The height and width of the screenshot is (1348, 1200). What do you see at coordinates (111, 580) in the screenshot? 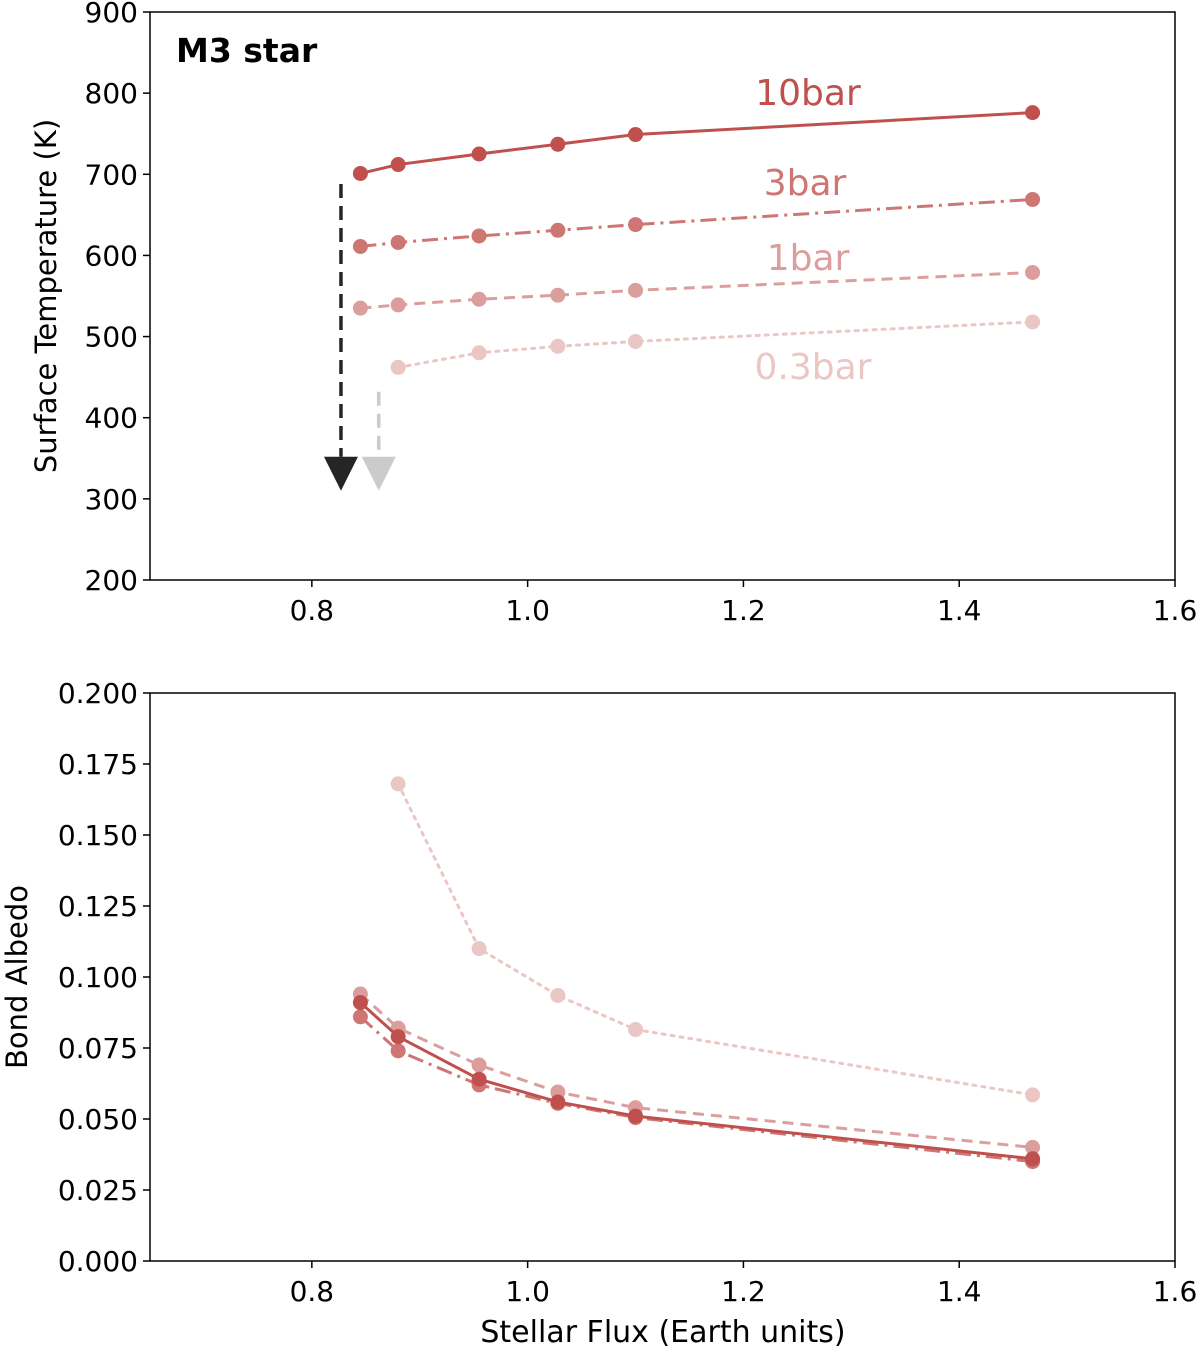
I see `y-tick-label: 200` at bounding box center [111, 580].